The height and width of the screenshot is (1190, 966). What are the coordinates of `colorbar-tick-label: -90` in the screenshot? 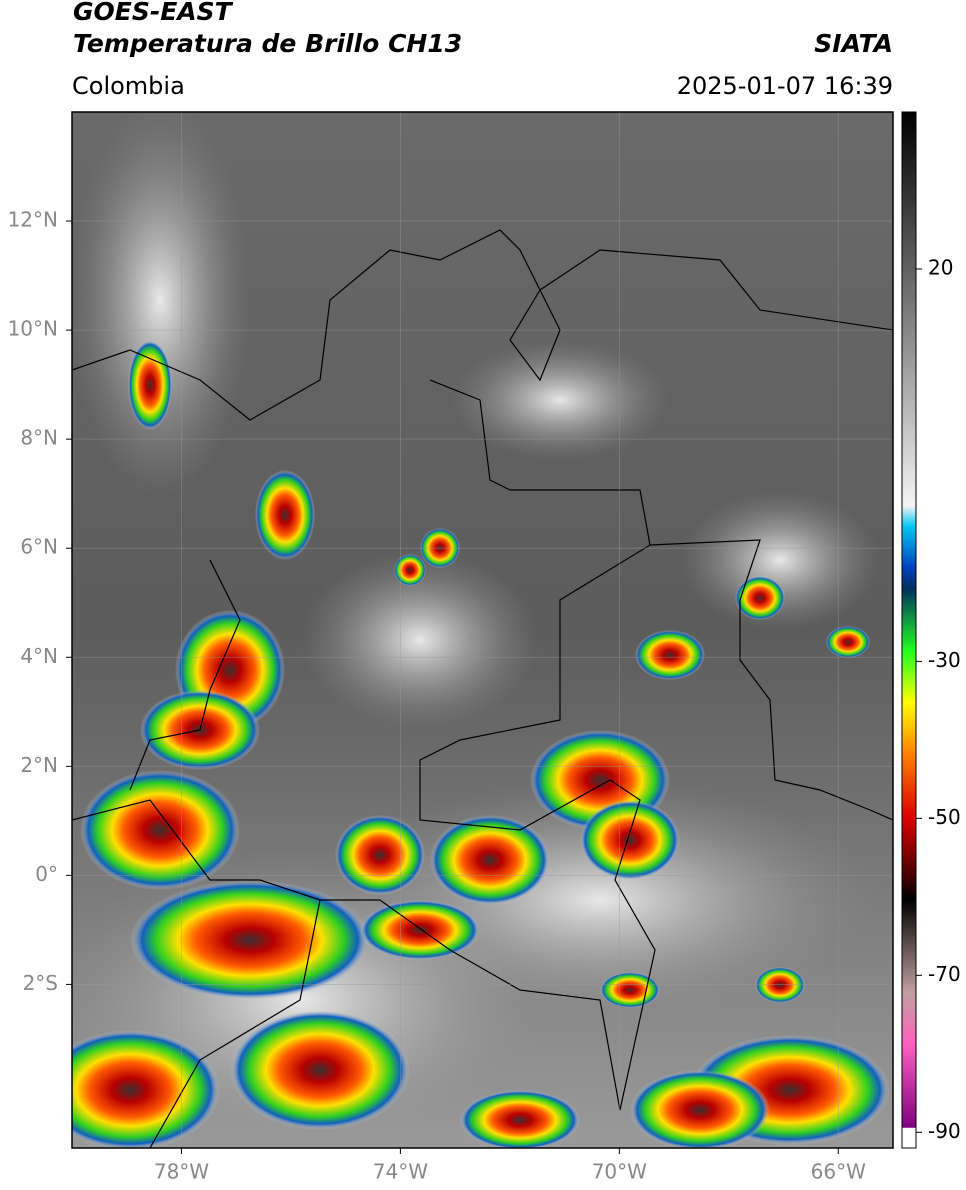 It's located at (944, 1131).